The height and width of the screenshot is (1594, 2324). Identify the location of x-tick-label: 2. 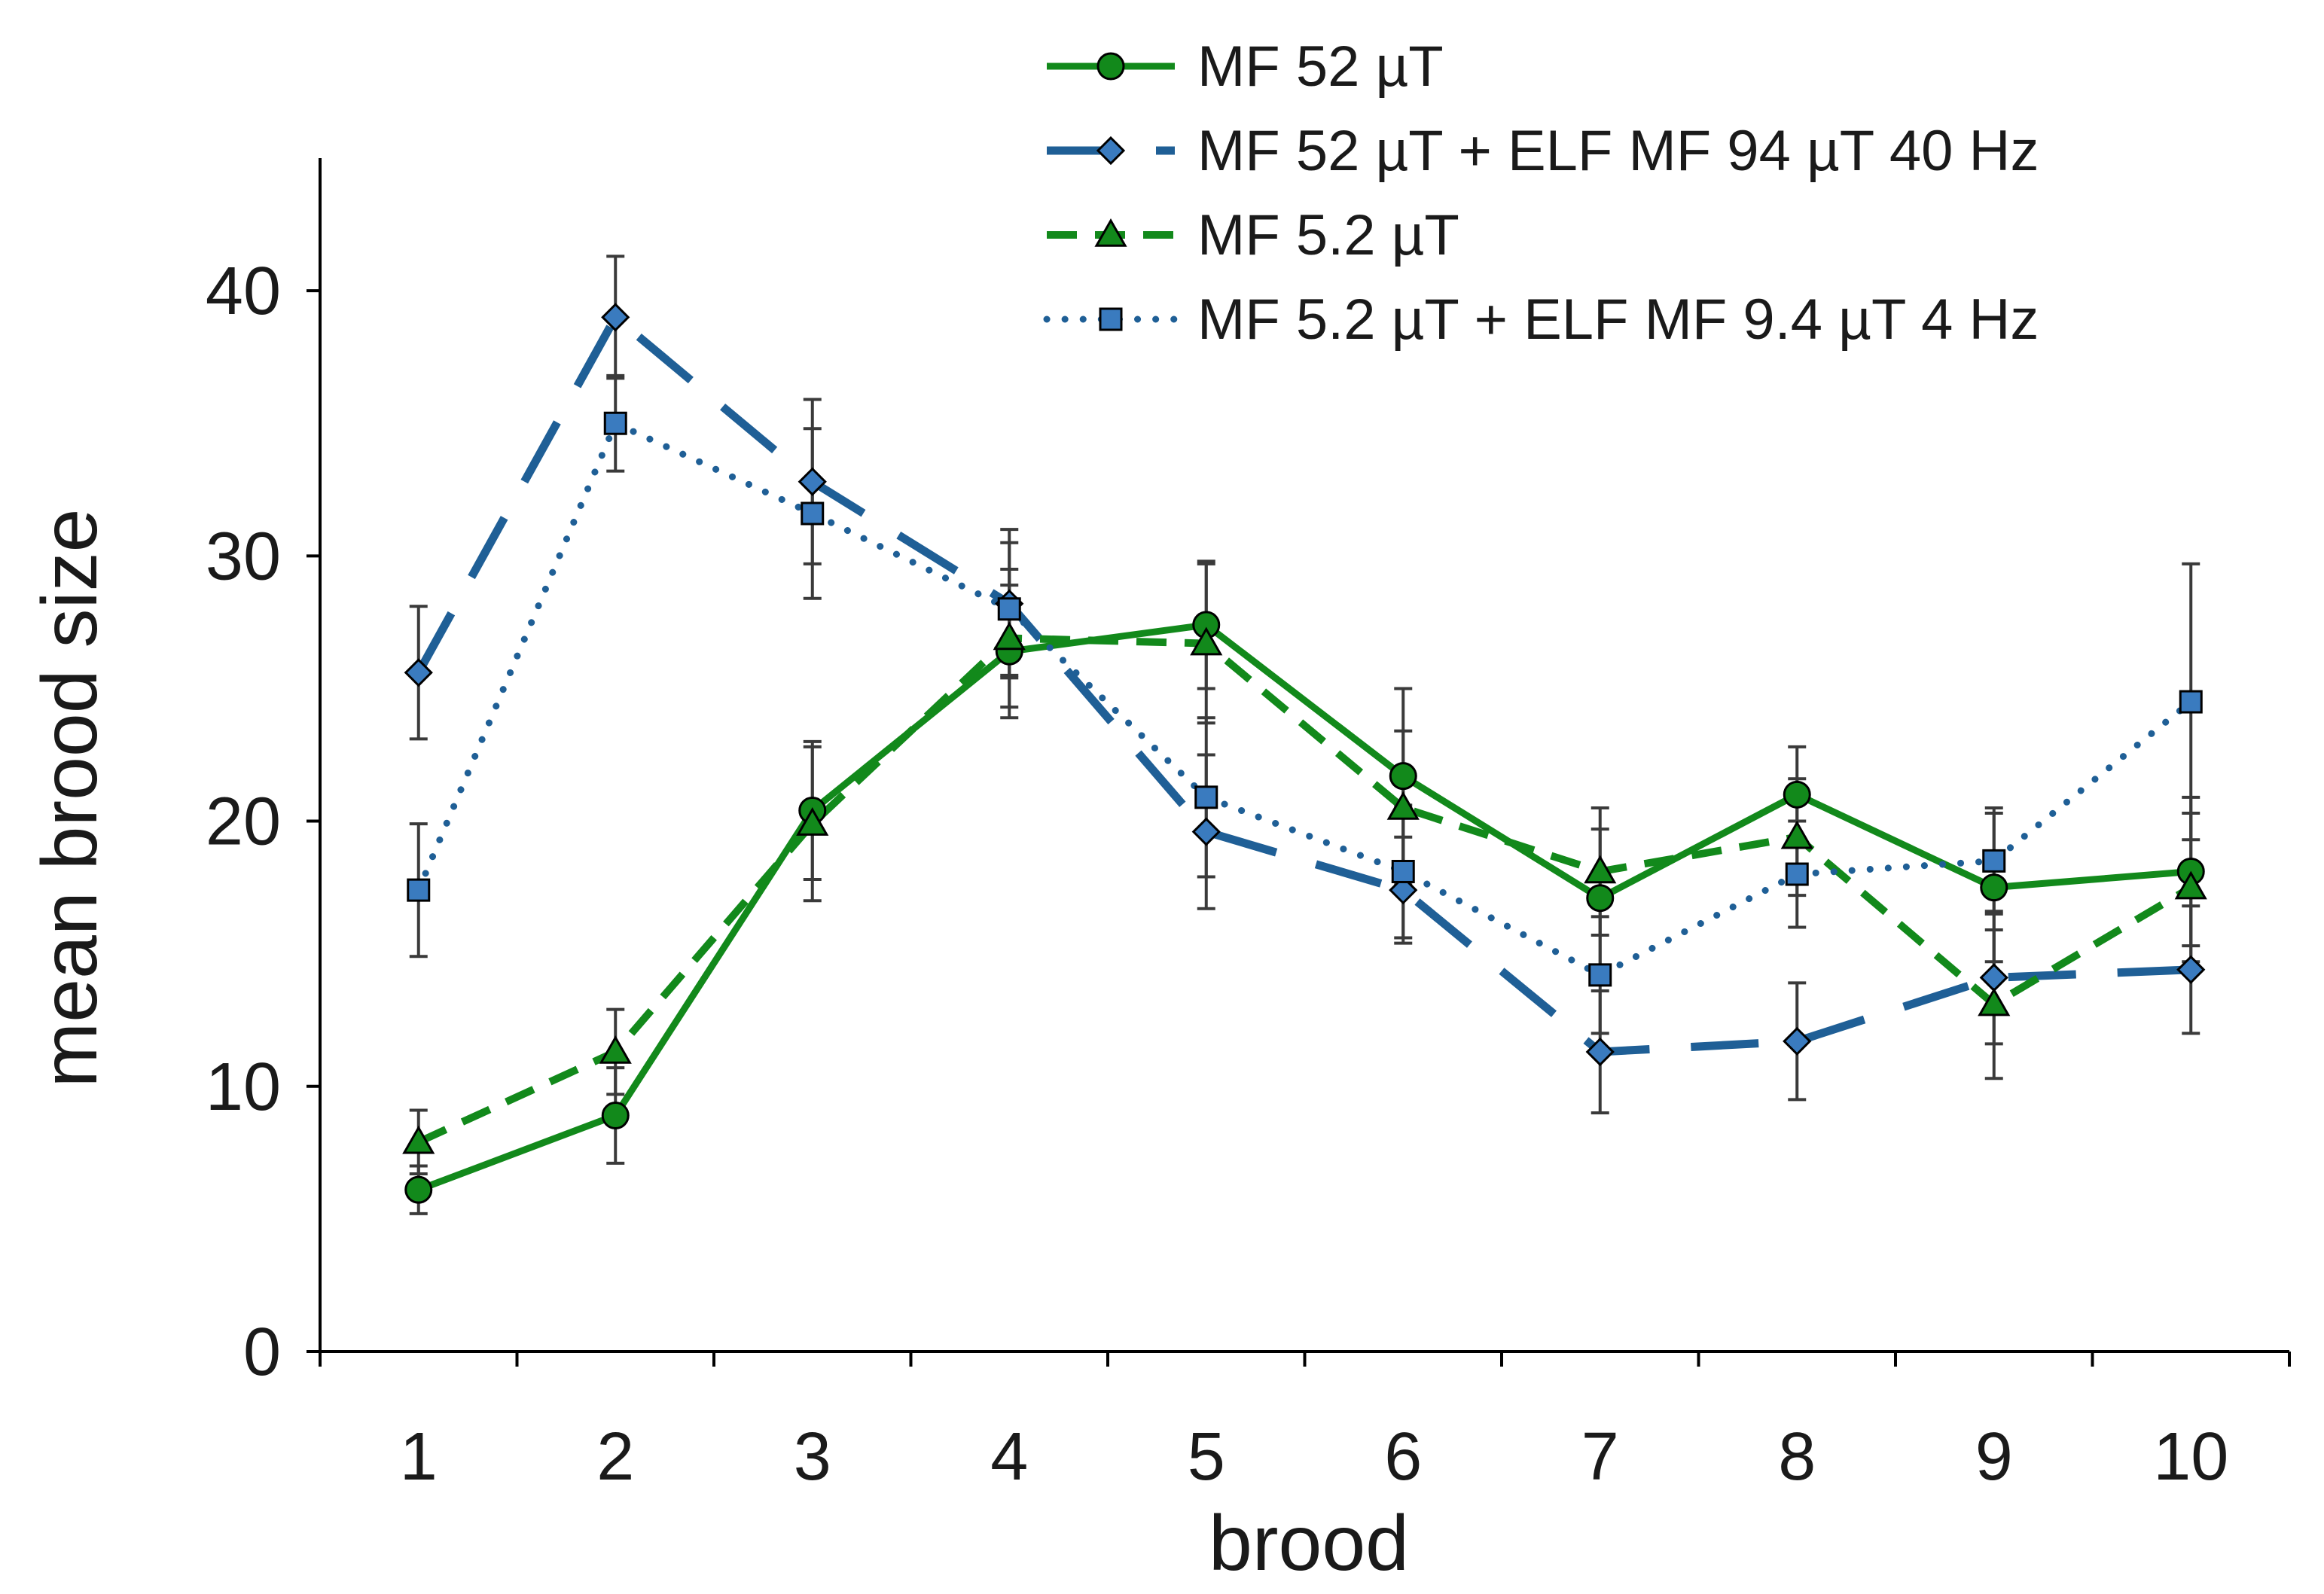
(615, 1457).